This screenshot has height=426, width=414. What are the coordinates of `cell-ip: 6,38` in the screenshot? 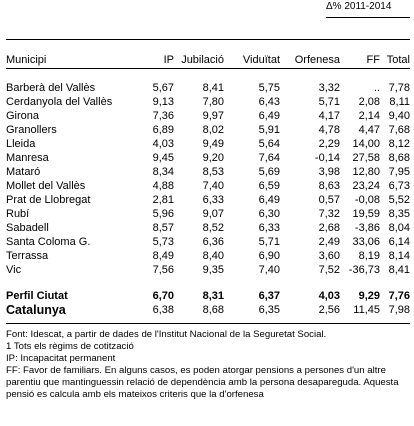 It's located at (163, 310).